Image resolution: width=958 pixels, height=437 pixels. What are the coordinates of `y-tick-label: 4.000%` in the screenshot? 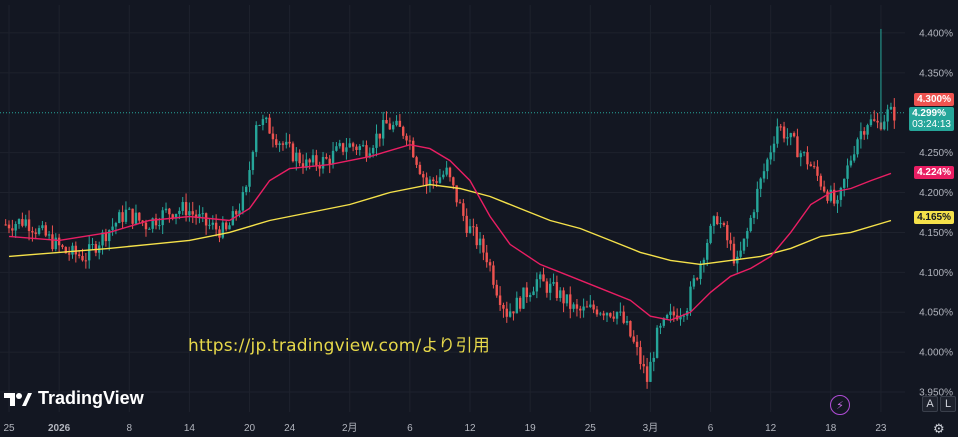 It's located at (936, 353).